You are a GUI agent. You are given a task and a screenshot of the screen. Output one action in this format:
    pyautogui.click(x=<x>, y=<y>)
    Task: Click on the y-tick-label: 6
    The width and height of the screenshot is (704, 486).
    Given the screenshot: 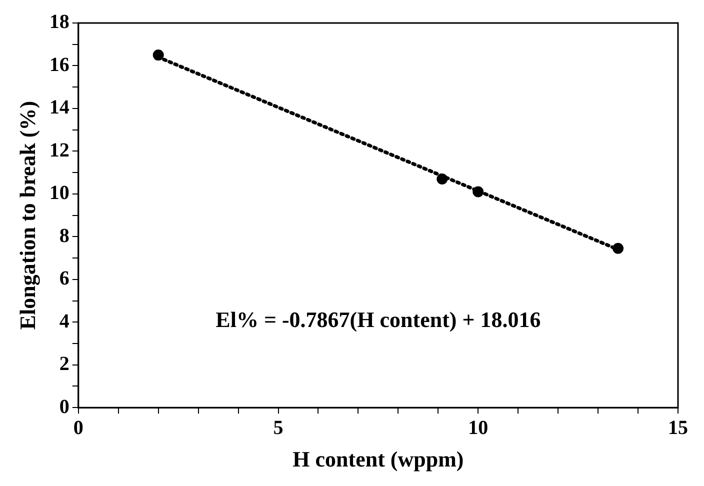 What is the action you would take?
    pyautogui.click(x=64, y=279)
    